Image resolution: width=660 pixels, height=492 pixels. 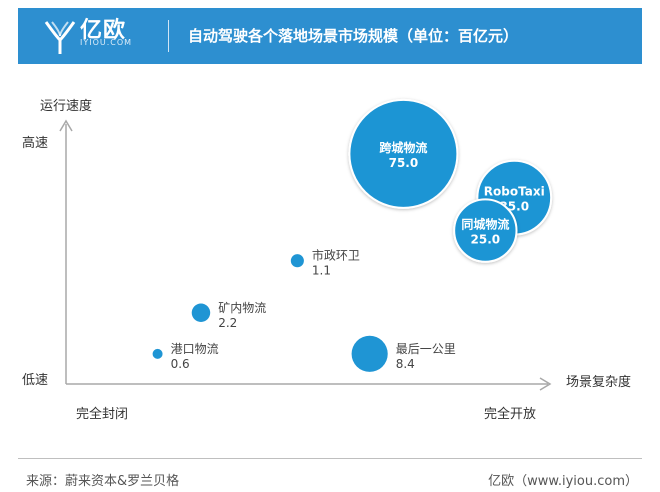 I want to click on yiou-logo-icon, so click(x=60, y=37).